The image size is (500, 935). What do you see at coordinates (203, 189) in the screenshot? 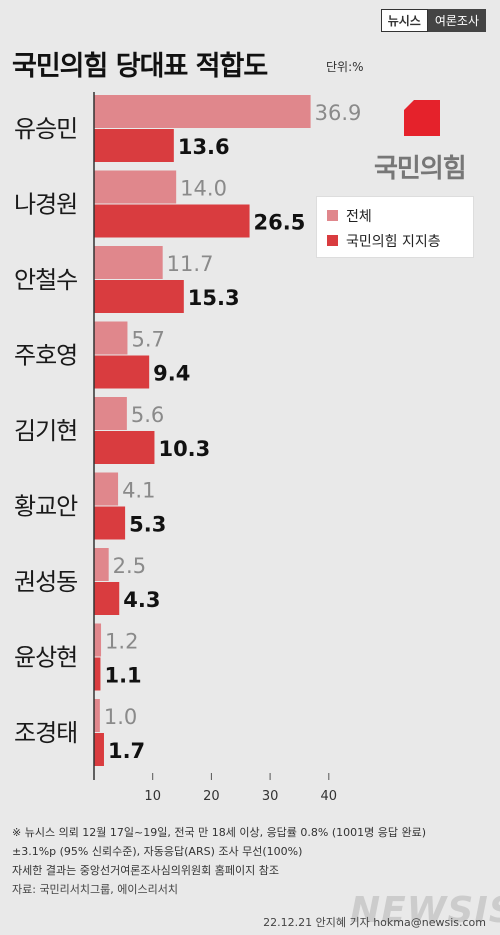
I see `value-label-overall: 14.0` at bounding box center [203, 189].